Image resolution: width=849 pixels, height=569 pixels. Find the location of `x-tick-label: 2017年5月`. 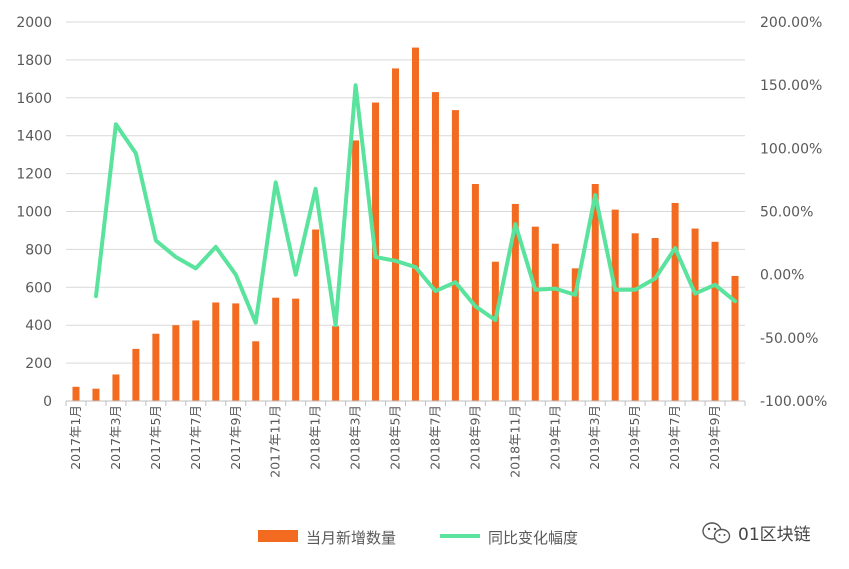

x-tick-label: 2017年5月 is located at coordinates (155, 437).